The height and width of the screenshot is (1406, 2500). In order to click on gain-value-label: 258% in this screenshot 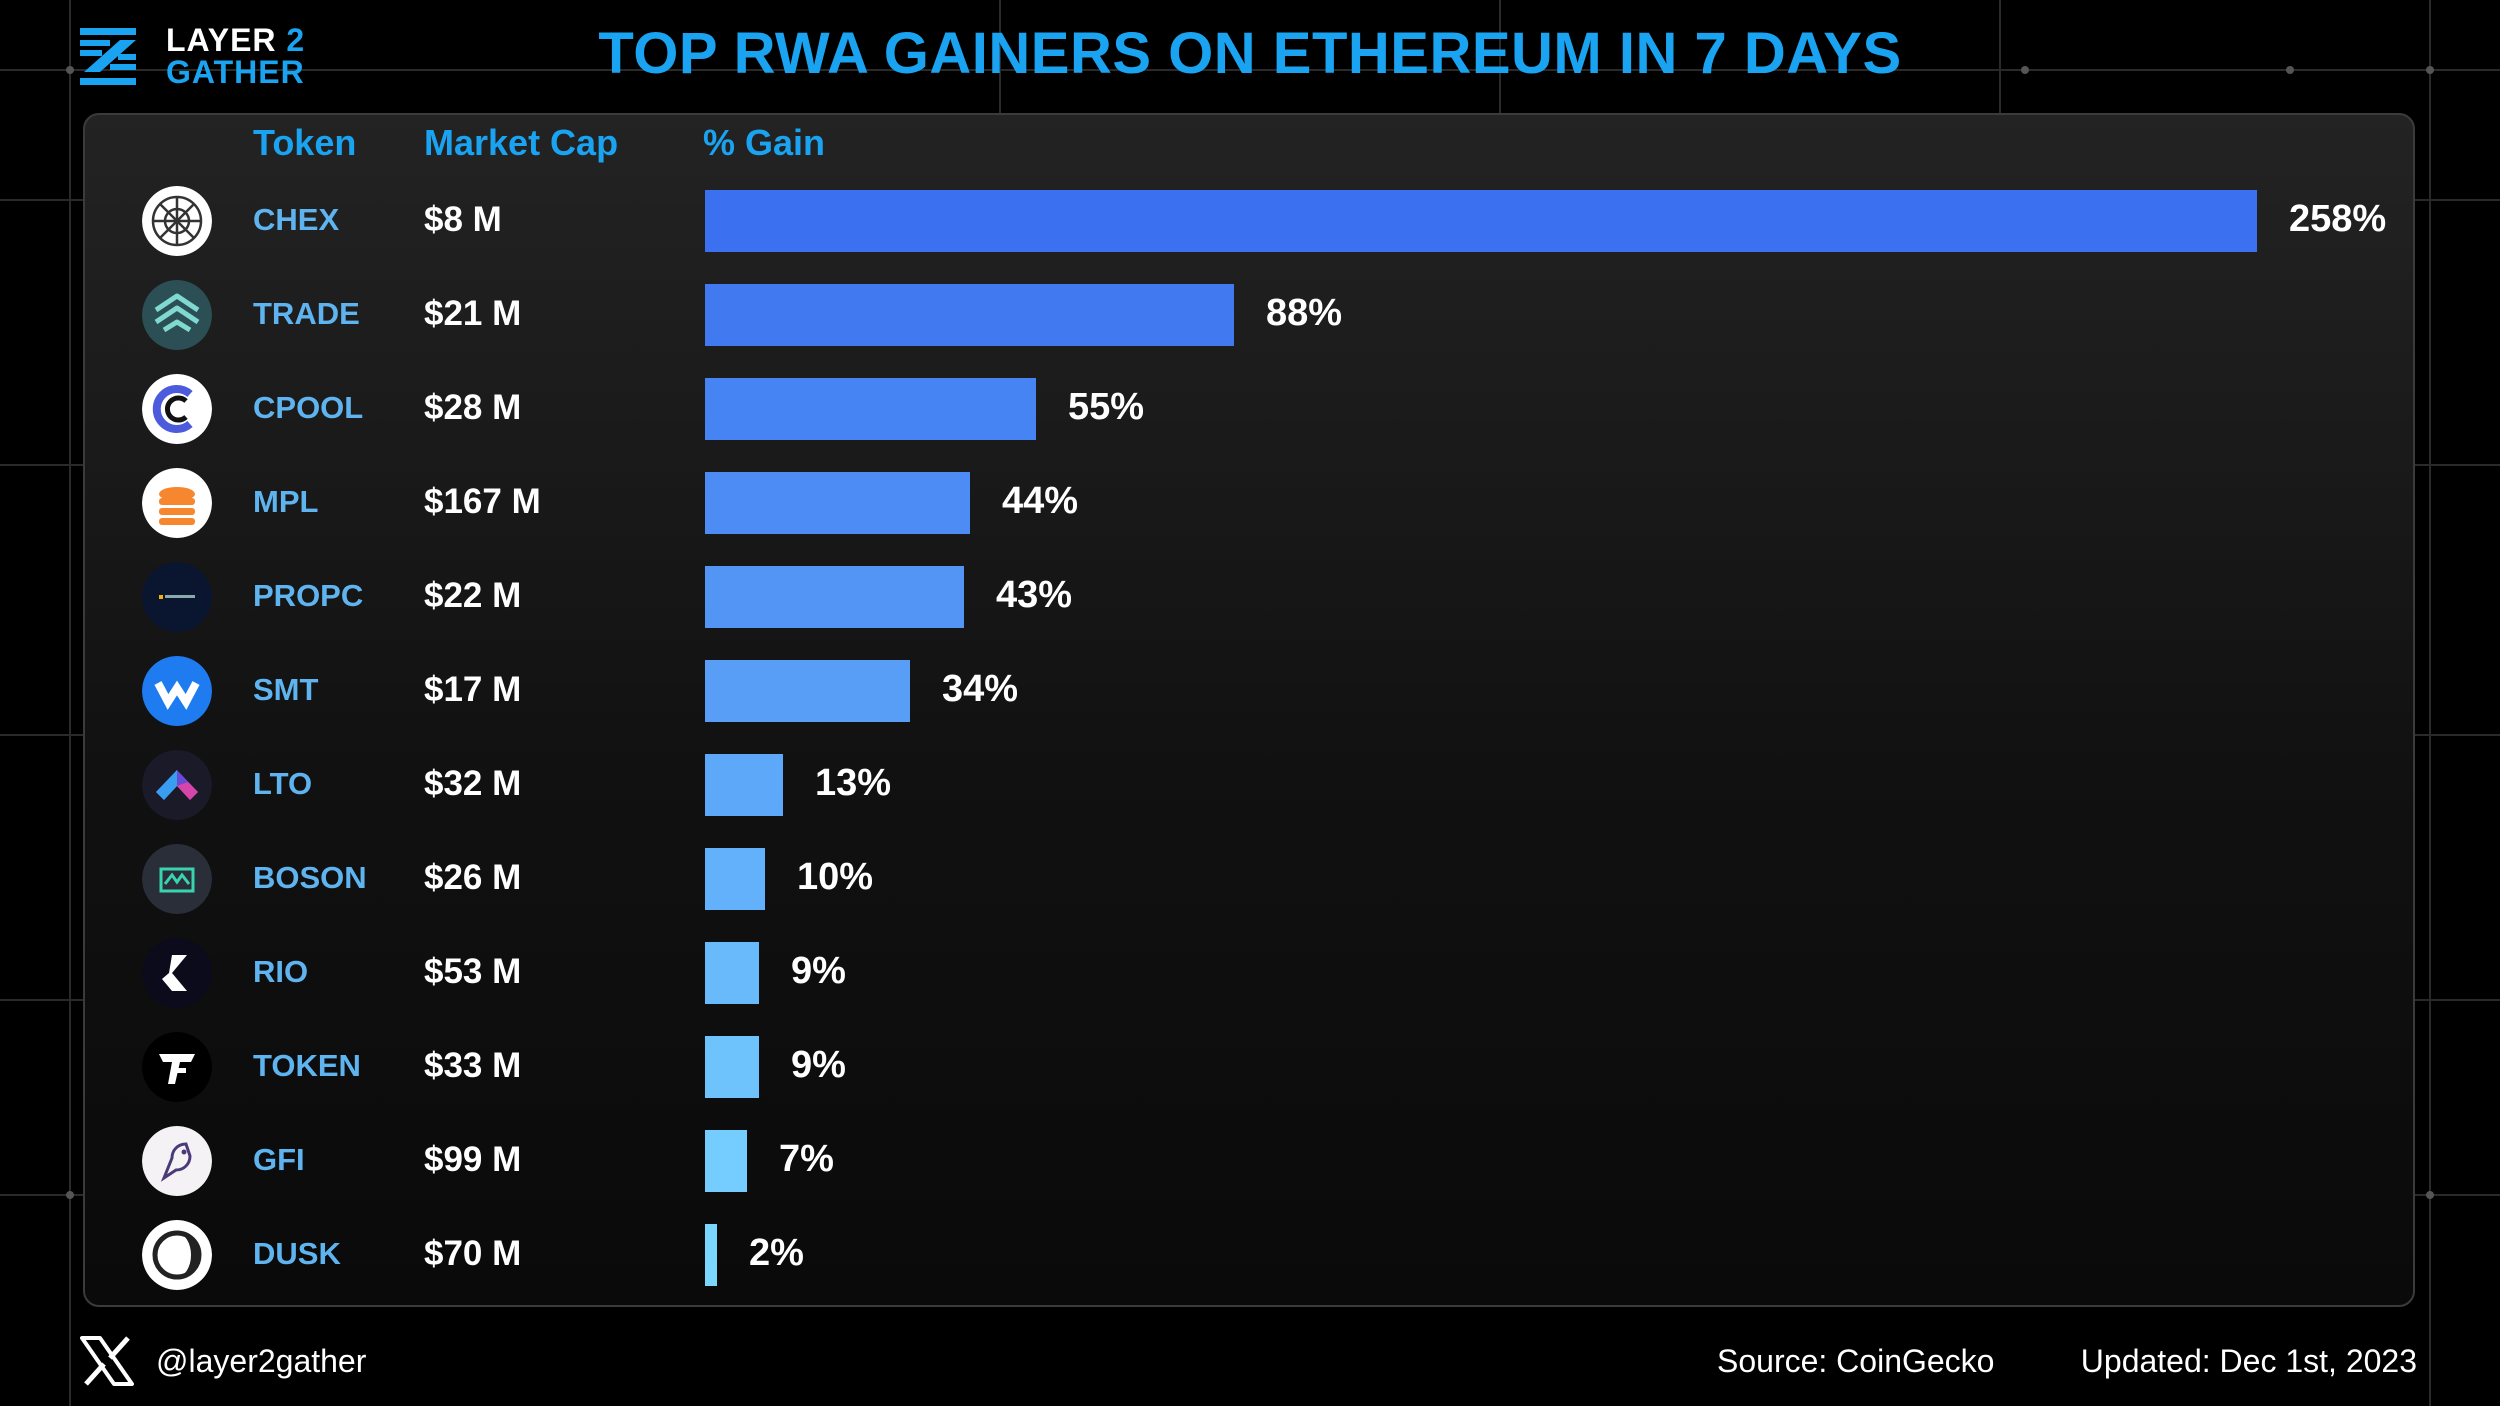, I will do `click(2338, 219)`.